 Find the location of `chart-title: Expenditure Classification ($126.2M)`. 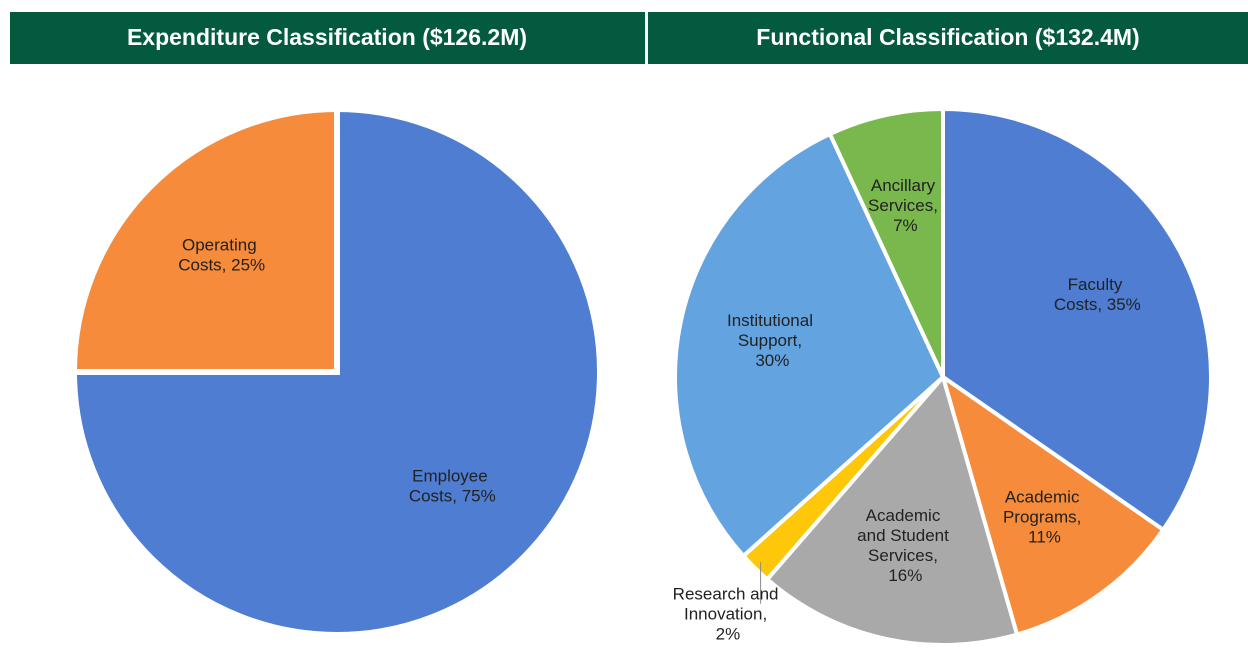

chart-title: Expenditure Classification ($126.2M) is located at coordinates (327, 37).